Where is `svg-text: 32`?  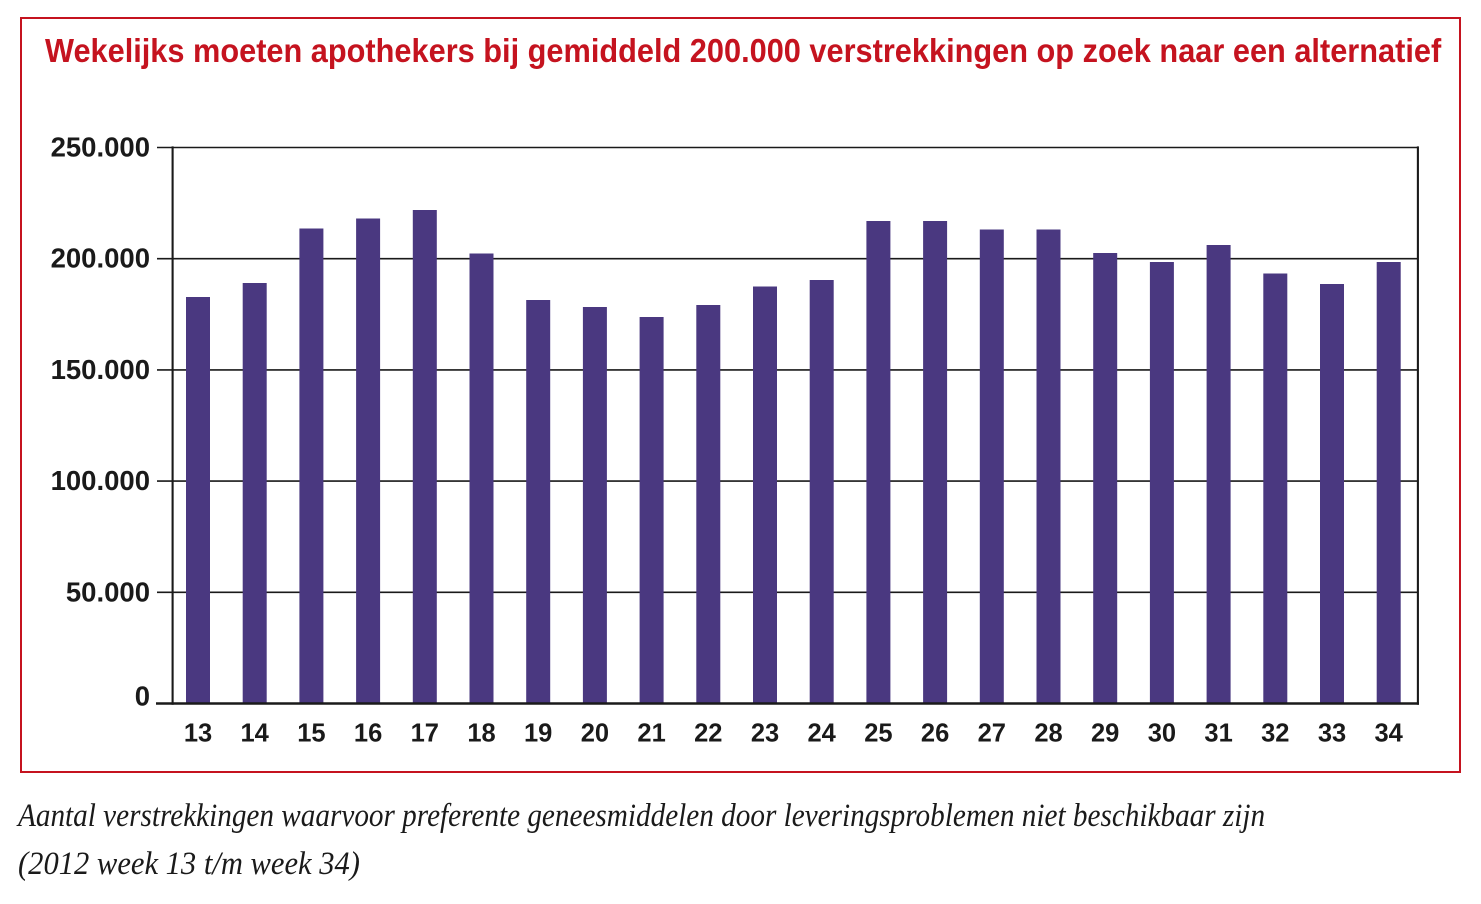
svg-text: 32 is located at coordinates (1275, 734).